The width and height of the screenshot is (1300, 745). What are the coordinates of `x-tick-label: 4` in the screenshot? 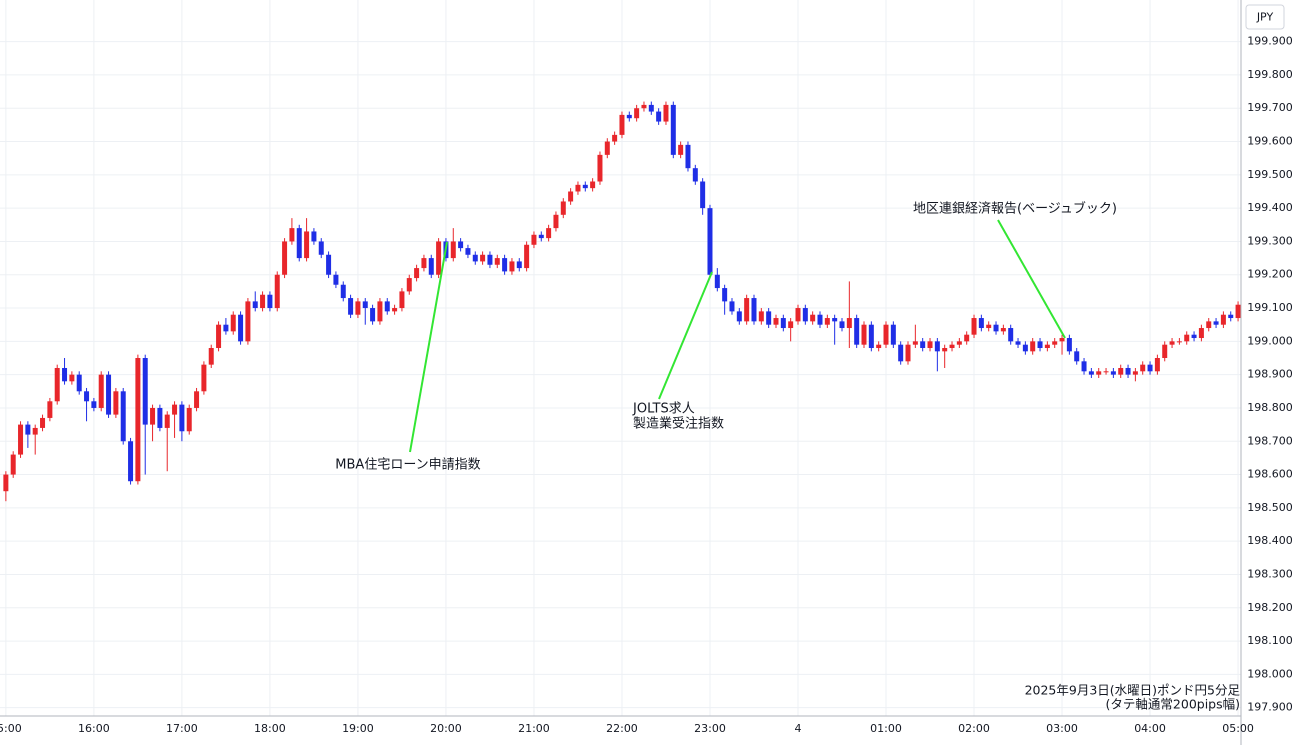 It's located at (797, 728).